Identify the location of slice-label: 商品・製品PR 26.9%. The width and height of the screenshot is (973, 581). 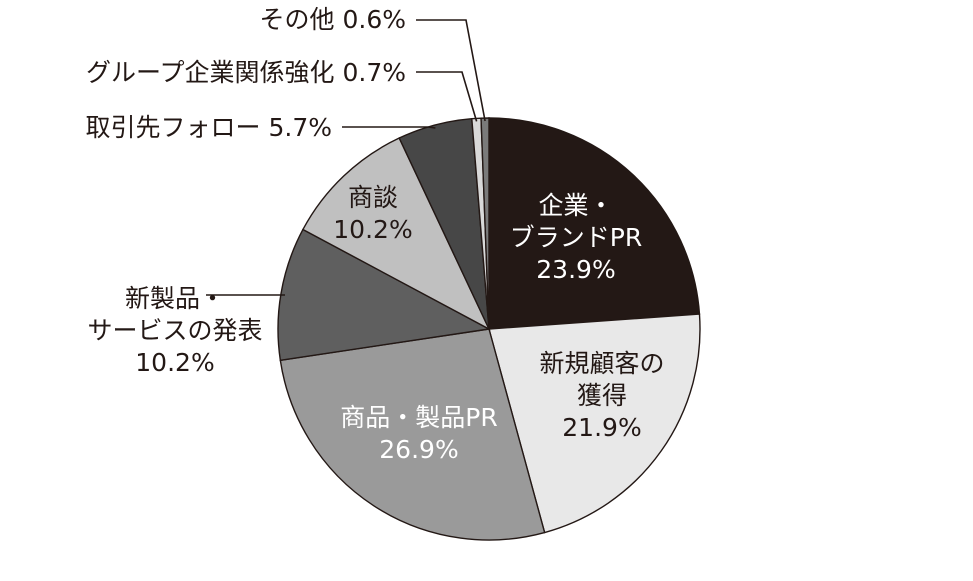
(418, 433).